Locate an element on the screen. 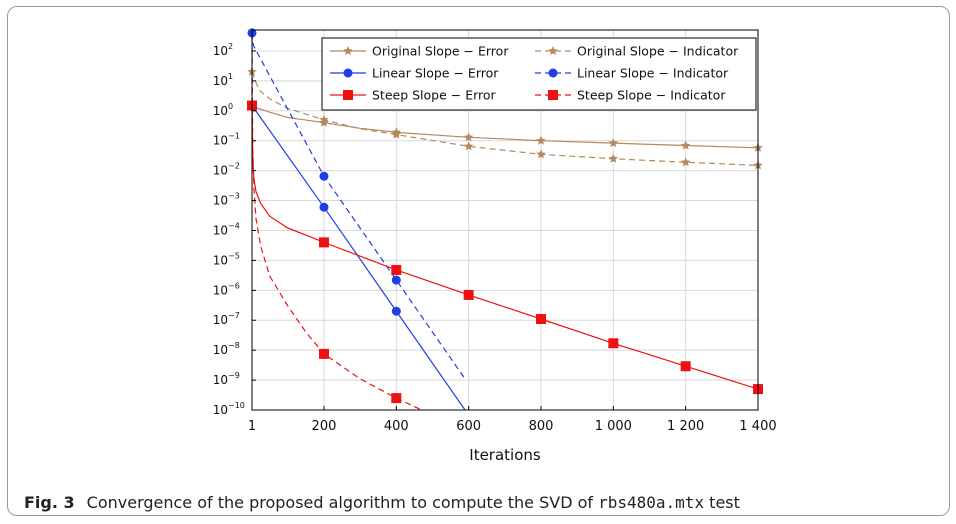  legend-label: Steep Slope − Indicator is located at coordinates (651, 95).